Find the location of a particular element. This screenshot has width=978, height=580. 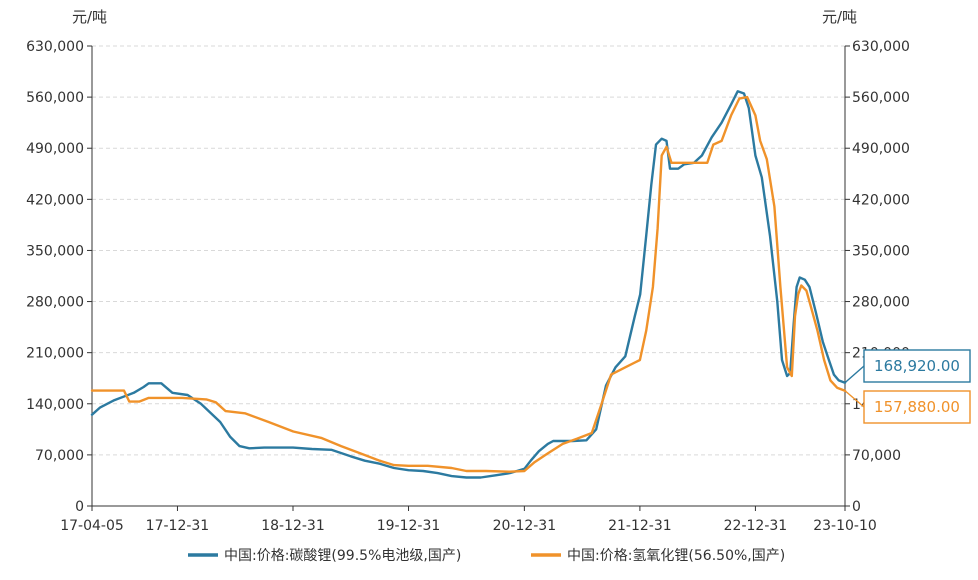

right-y-tick-label: 280,000 is located at coordinates (881, 303).